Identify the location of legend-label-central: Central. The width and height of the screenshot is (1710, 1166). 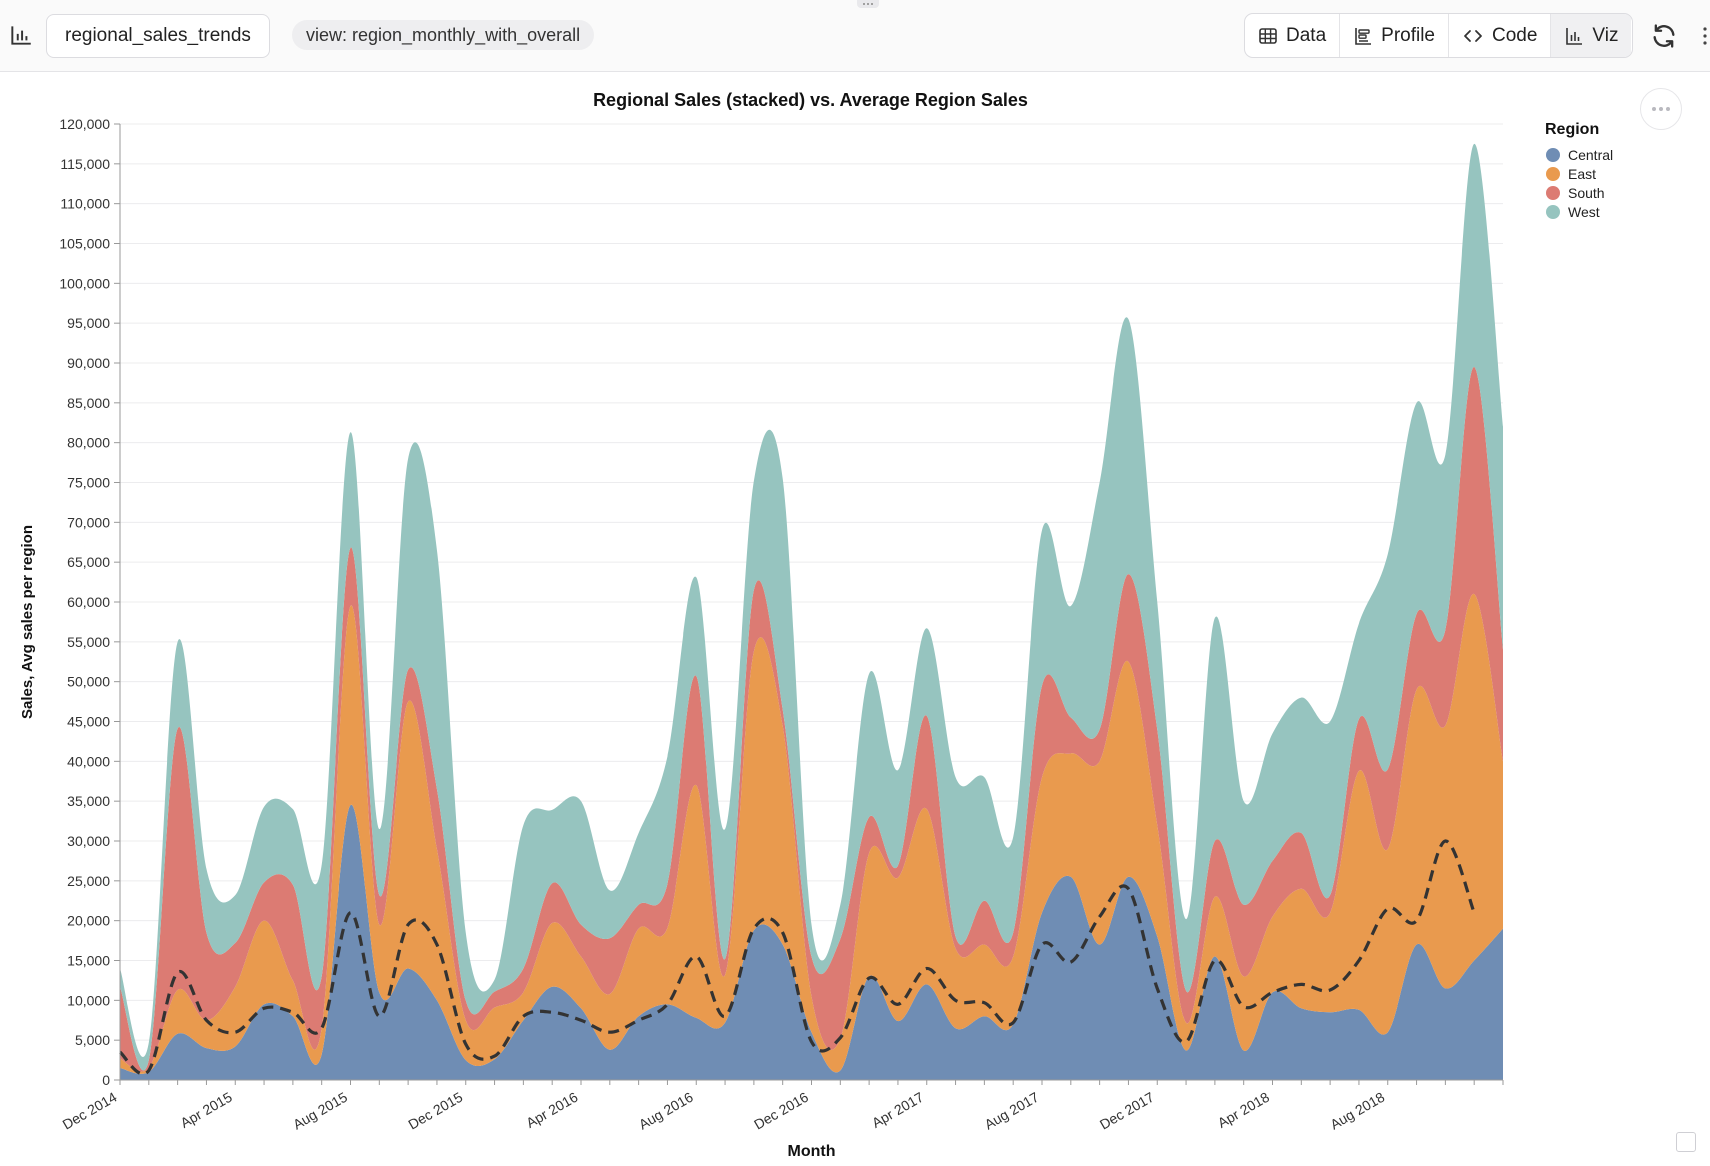
(1590, 155).